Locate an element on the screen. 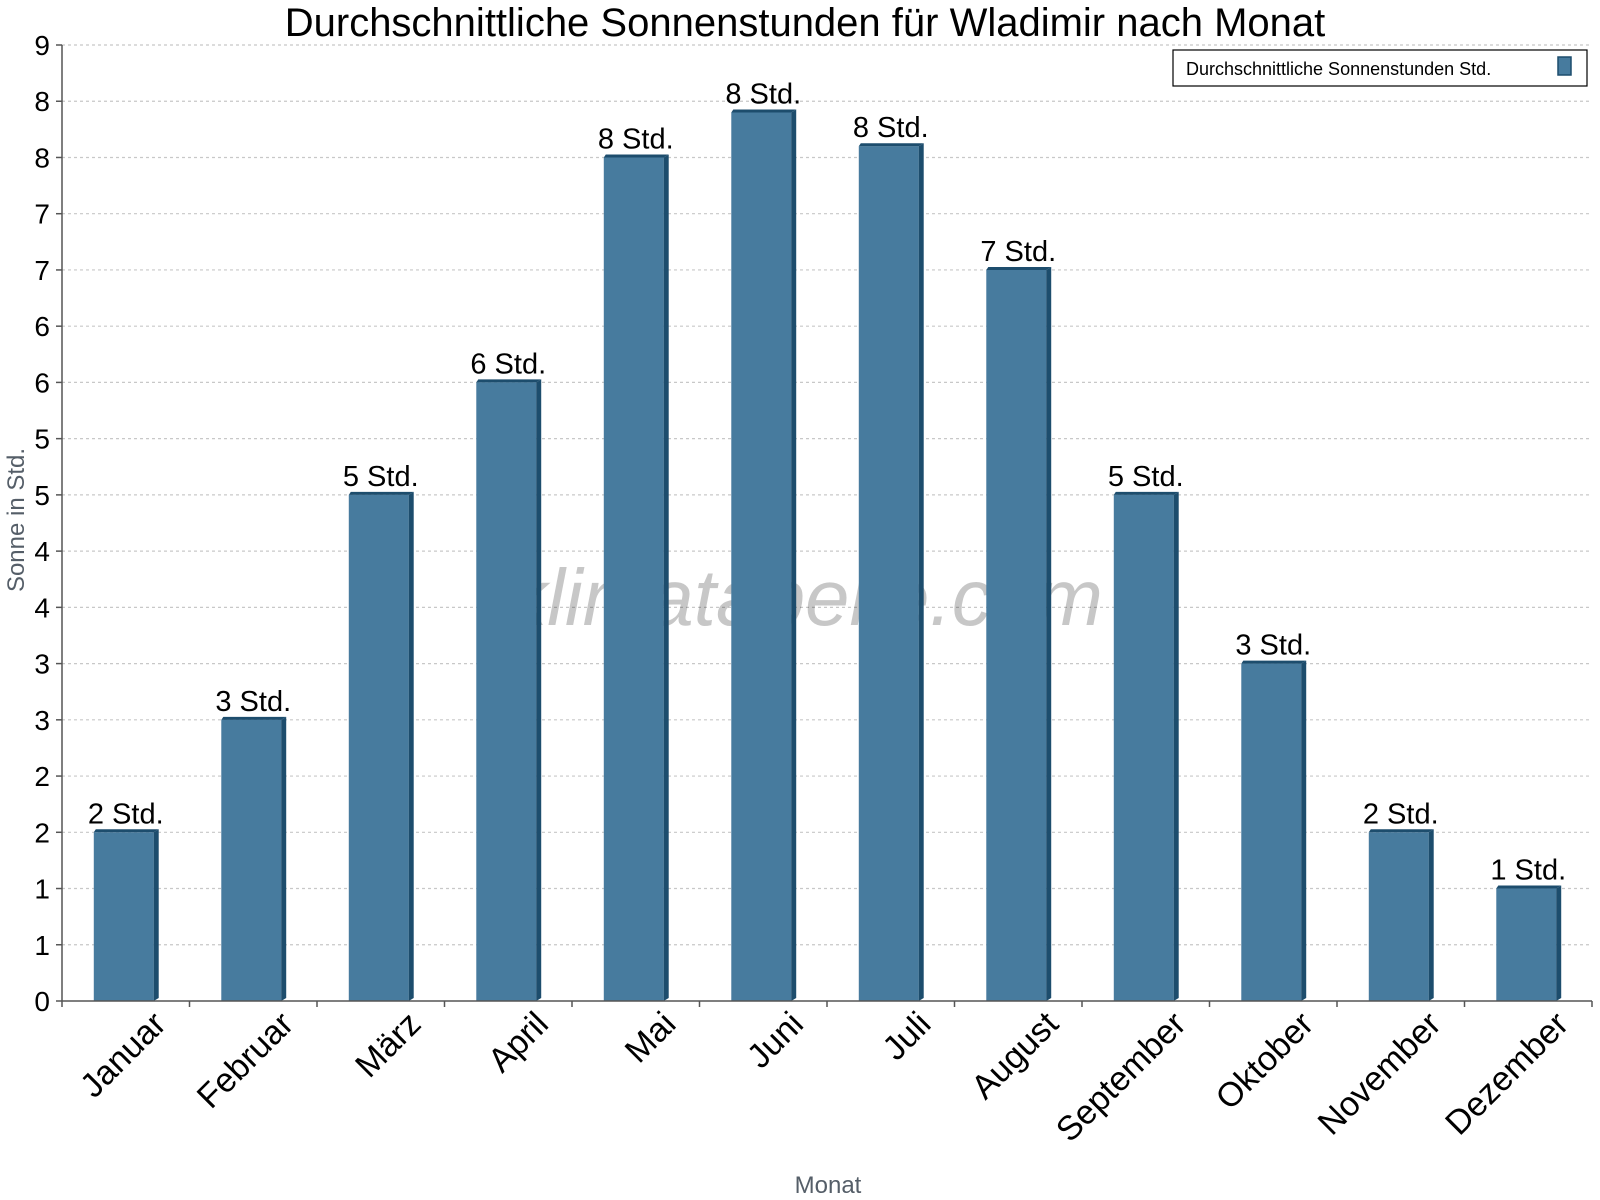  x-tick-label: Dezember is located at coordinates (1507, 1074).